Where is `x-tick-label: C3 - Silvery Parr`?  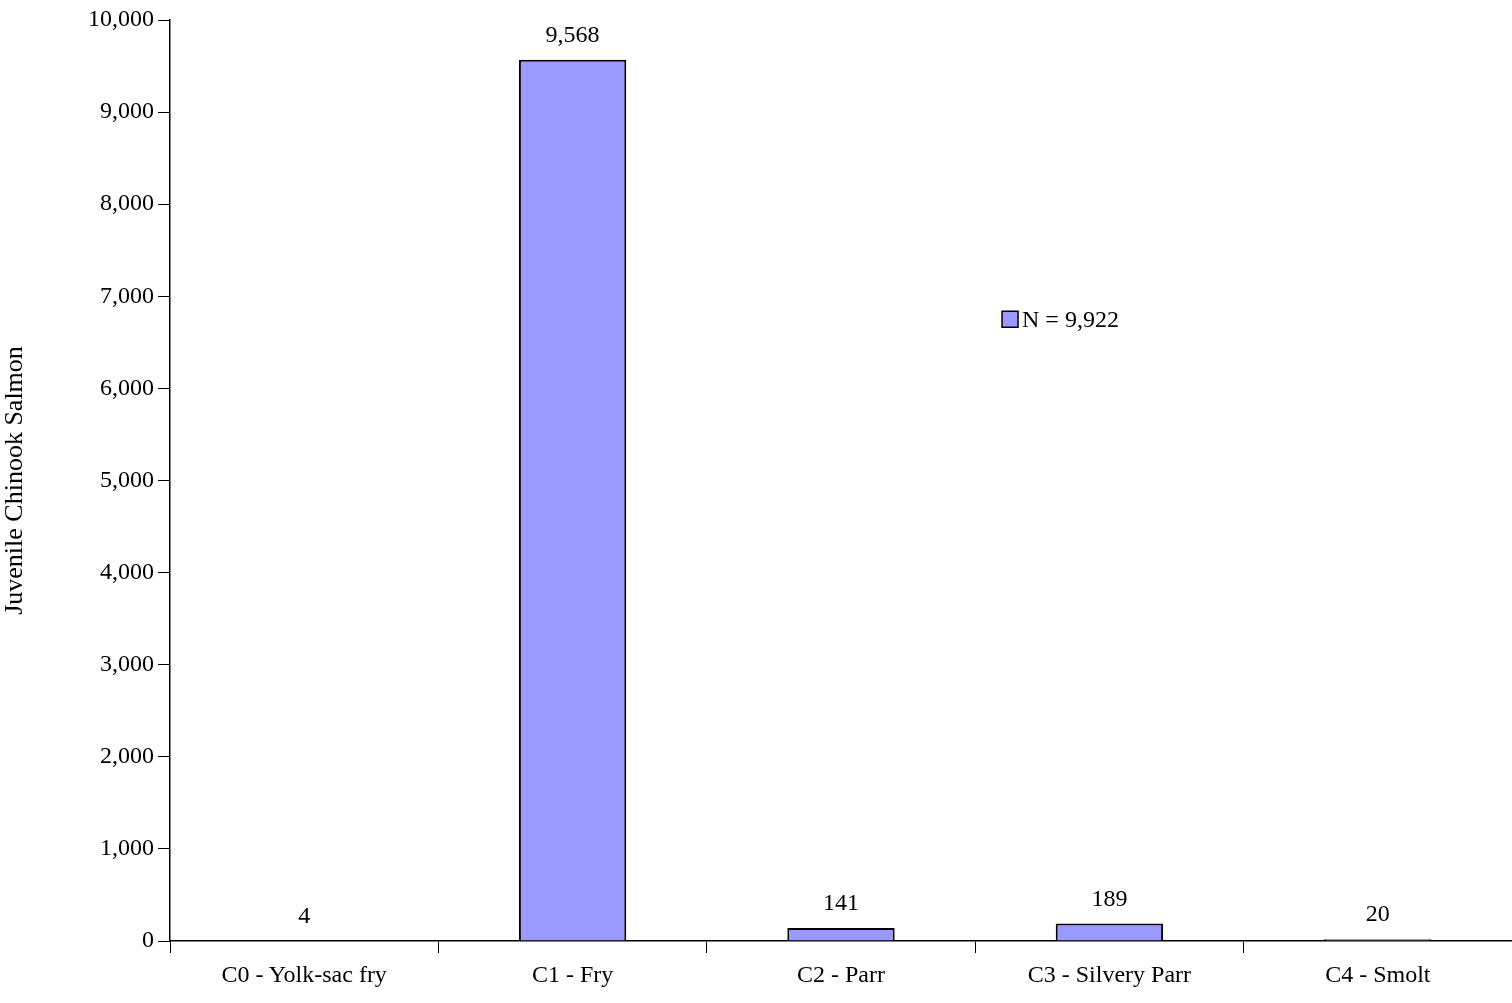 x-tick-label: C3 - Silvery Parr is located at coordinates (1109, 973).